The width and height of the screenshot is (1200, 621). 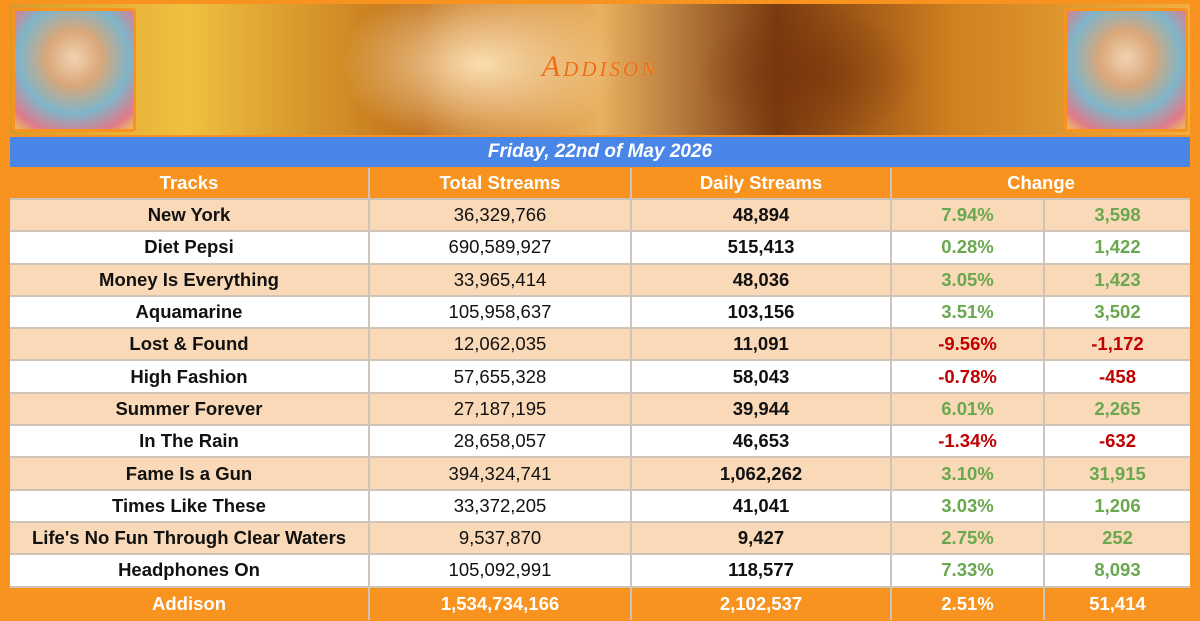 What do you see at coordinates (967, 538) in the screenshot?
I see `change-percent: 2.75%` at bounding box center [967, 538].